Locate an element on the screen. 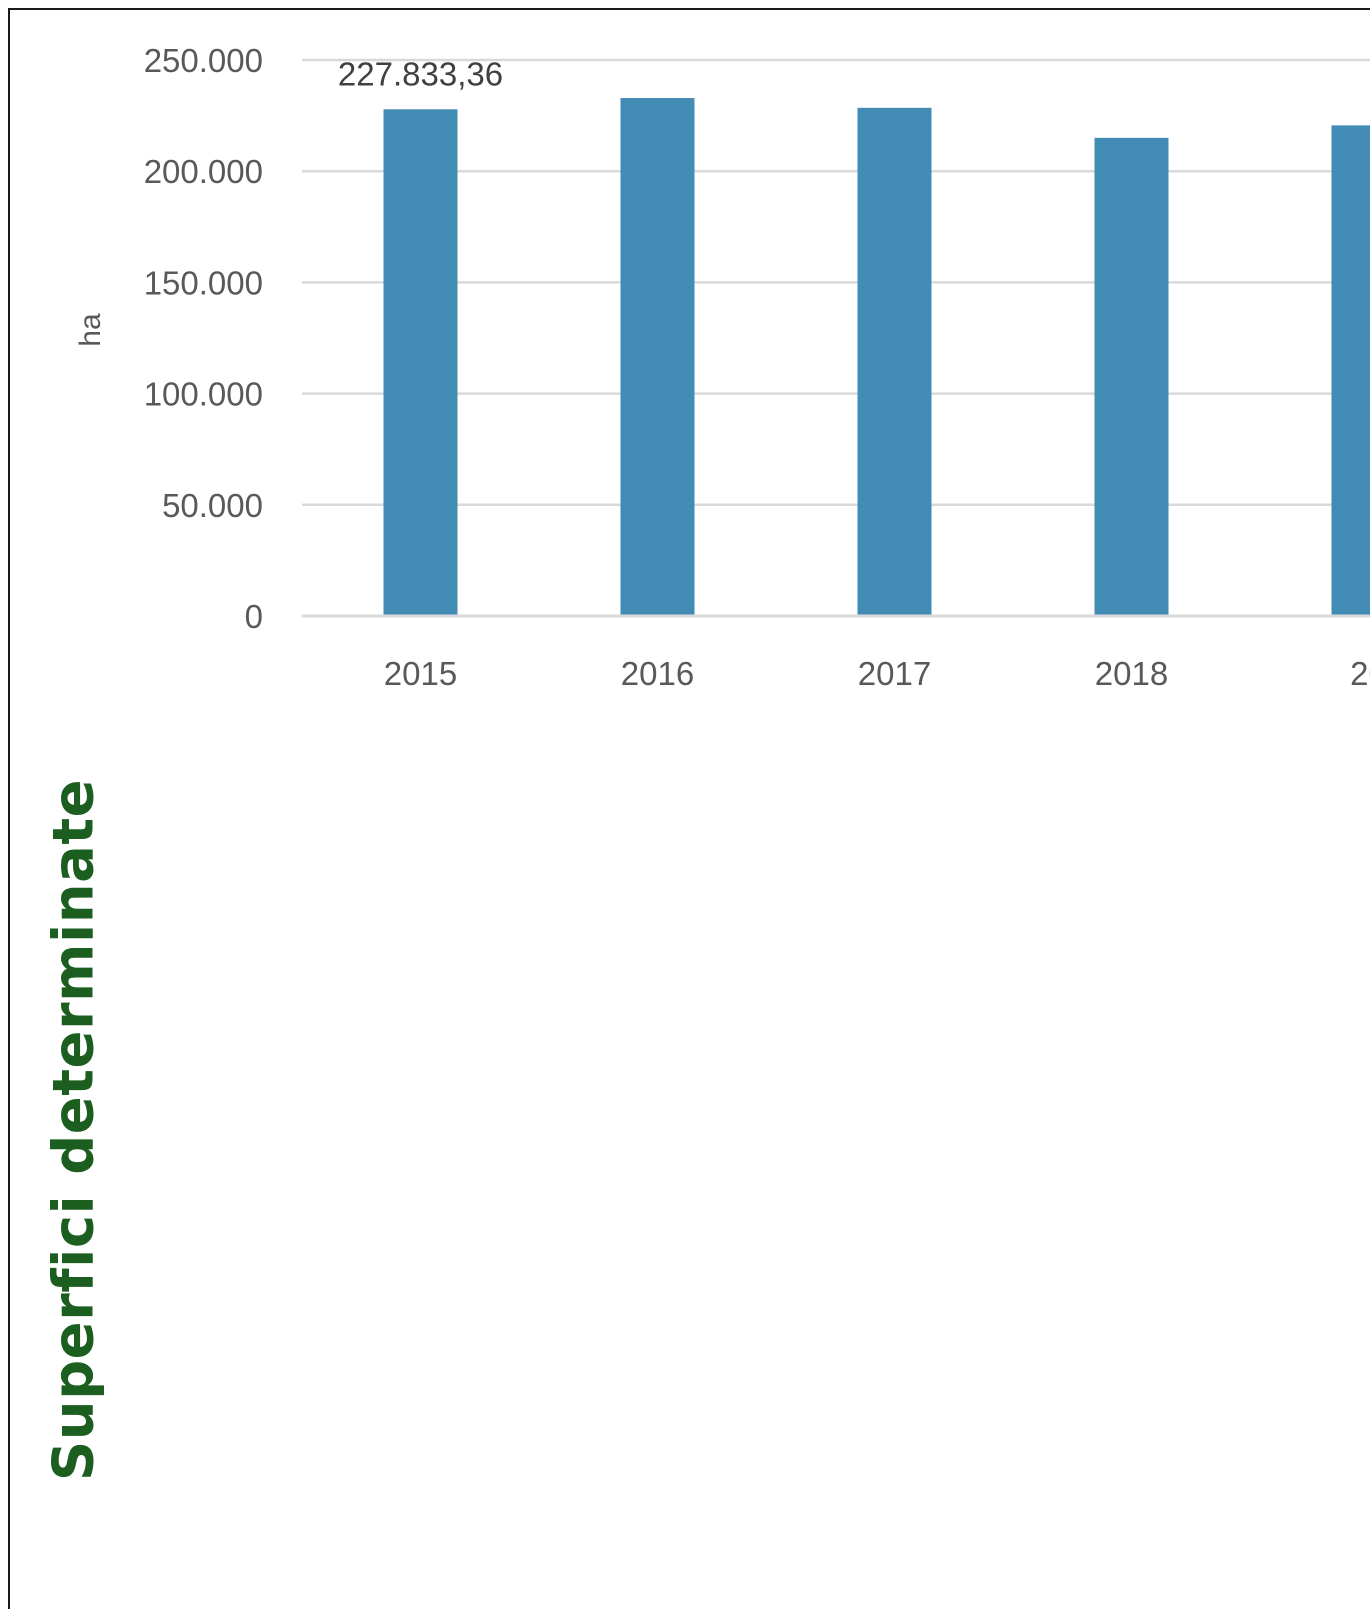  y-tick-label: 250.000 is located at coordinates (203, 60).